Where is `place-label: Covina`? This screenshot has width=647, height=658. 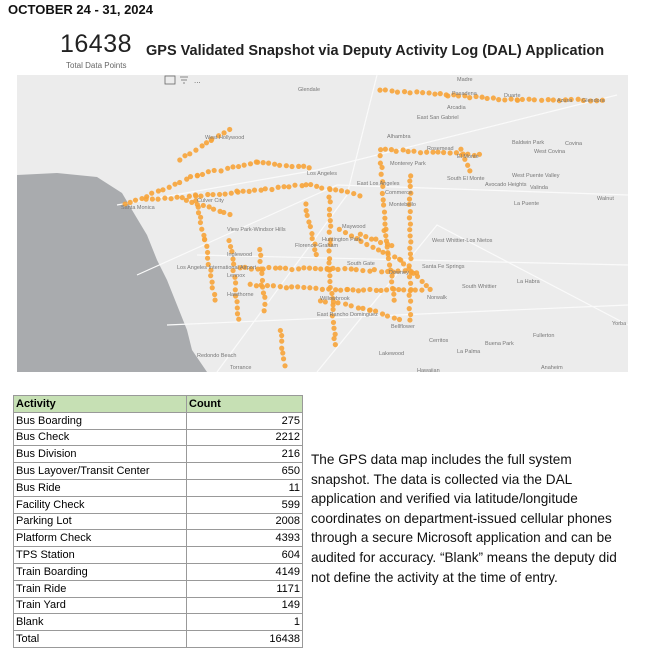
place-label: Covina is located at coordinates (574, 144).